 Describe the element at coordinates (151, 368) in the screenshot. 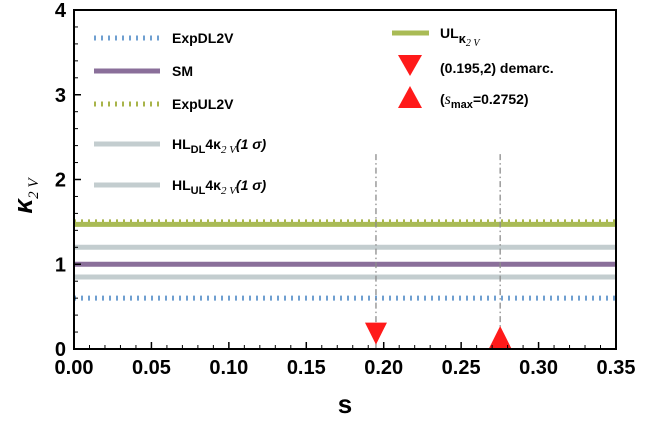

I see `x-tick-label: 0.05` at that location.